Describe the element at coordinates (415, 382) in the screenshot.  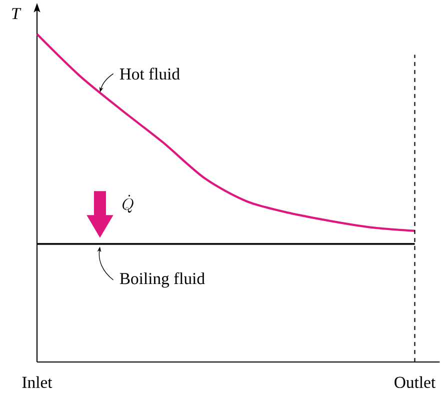
I see `x-tick-label: Outlet` at that location.